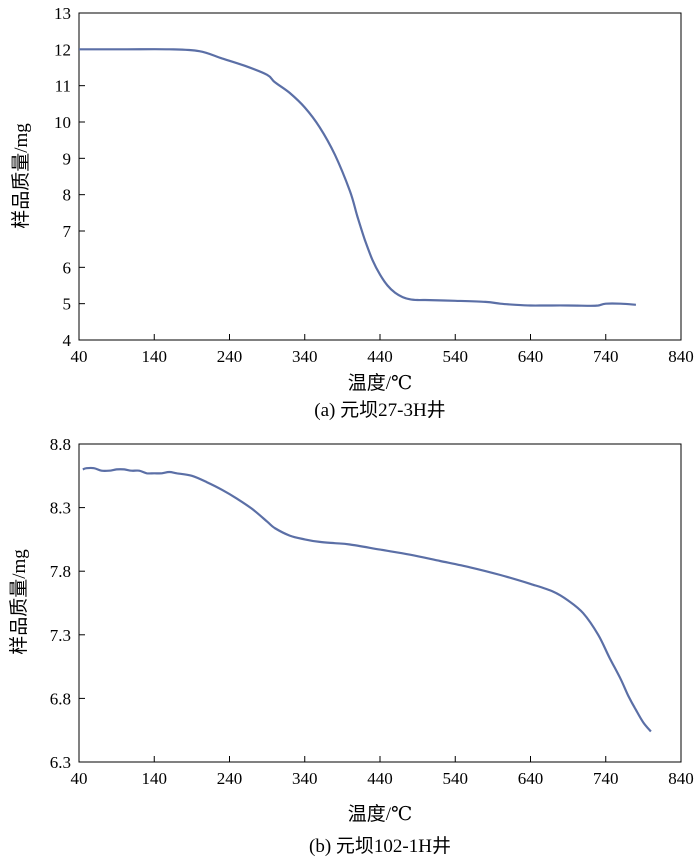 The width and height of the screenshot is (700, 862). Describe the element at coordinates (67, 267) in the screenshot. I see `y-tick-label: 6` at that location.